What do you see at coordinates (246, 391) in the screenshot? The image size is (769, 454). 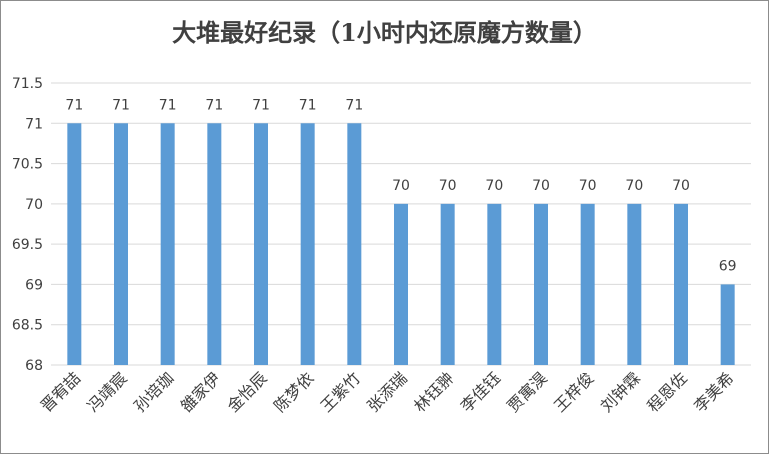 I see `x-tick-label: 金怡辰` at bounding box center [246, 391].